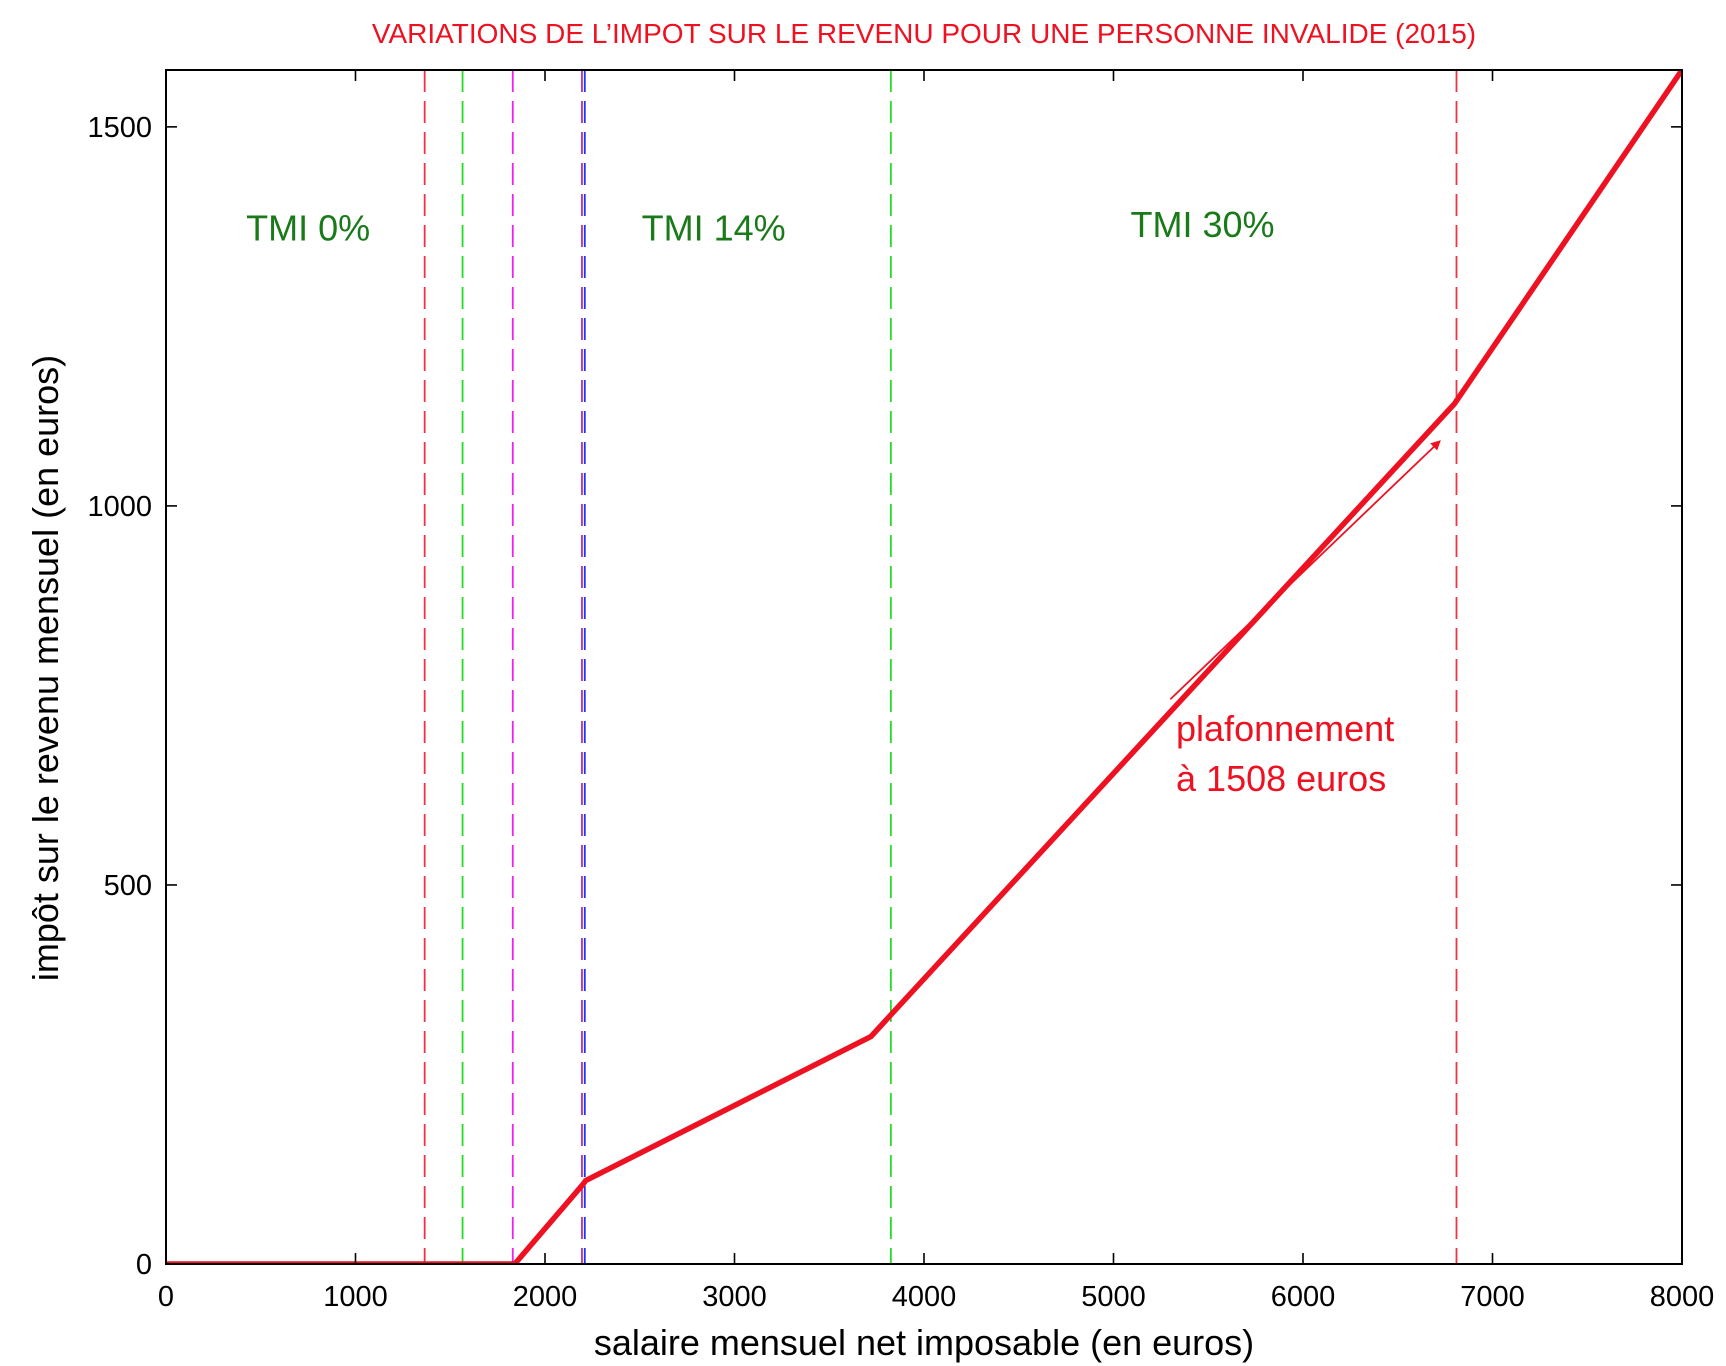  I want to click on x-tick-label: 0, so click(166, 1297).